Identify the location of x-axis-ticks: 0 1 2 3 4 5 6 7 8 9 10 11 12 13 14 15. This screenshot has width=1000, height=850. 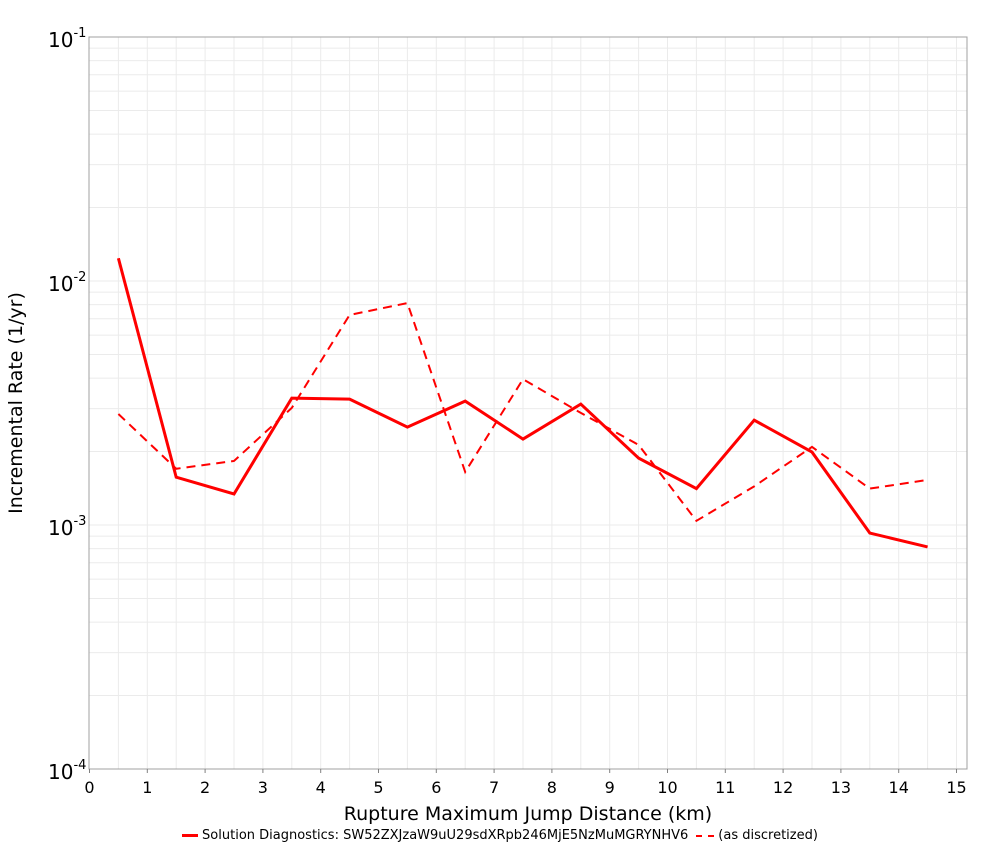
(525, 783).